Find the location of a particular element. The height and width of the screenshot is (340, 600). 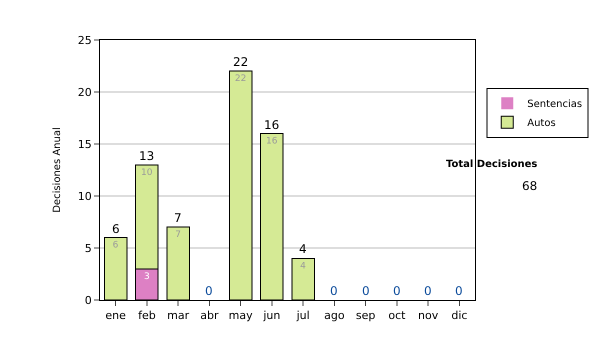

data-label: 3 is located at coordinates (147, 277).